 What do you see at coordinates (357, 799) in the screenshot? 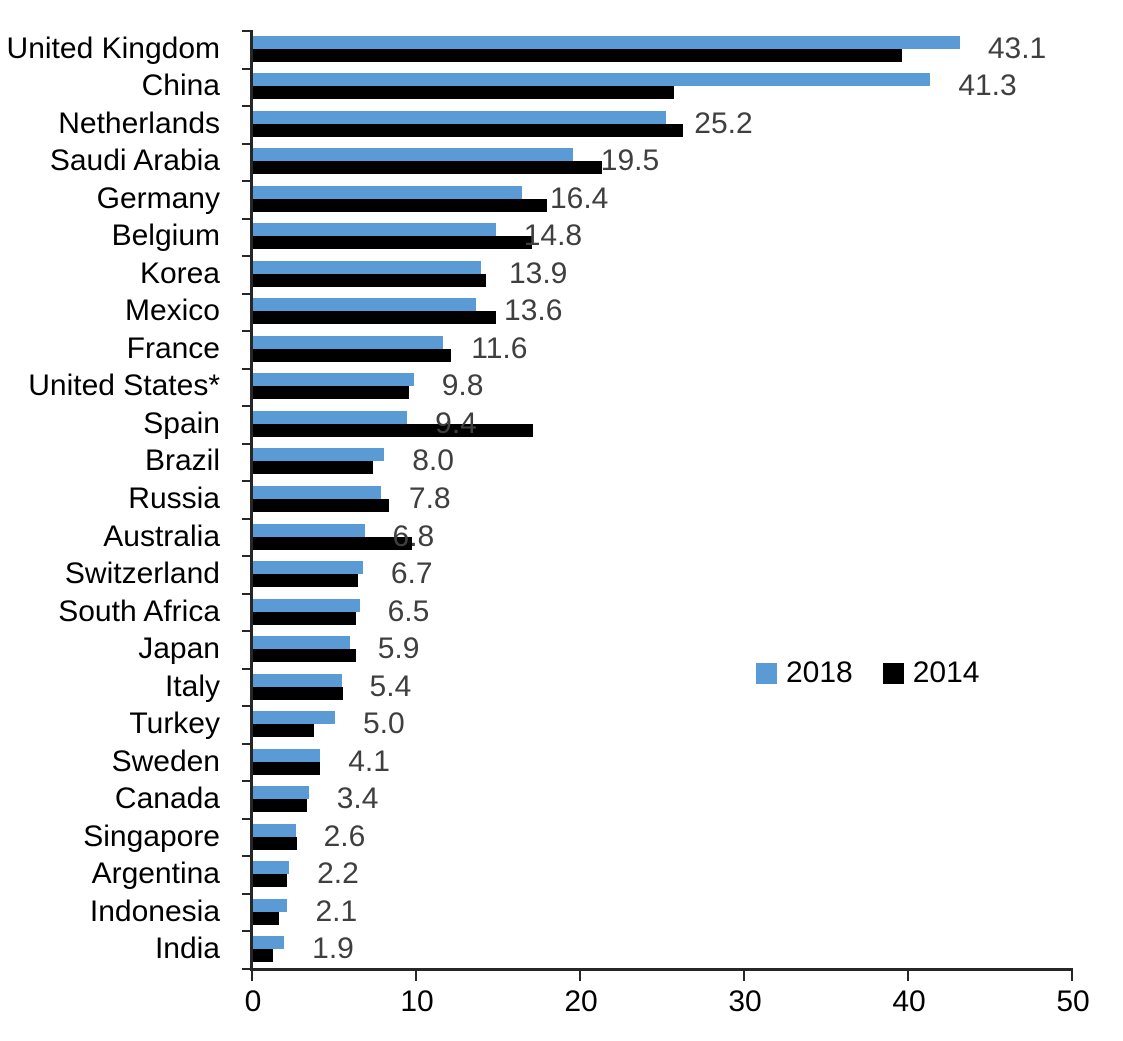
I see `data-label: 3.4` at bounding box center [357, 799].